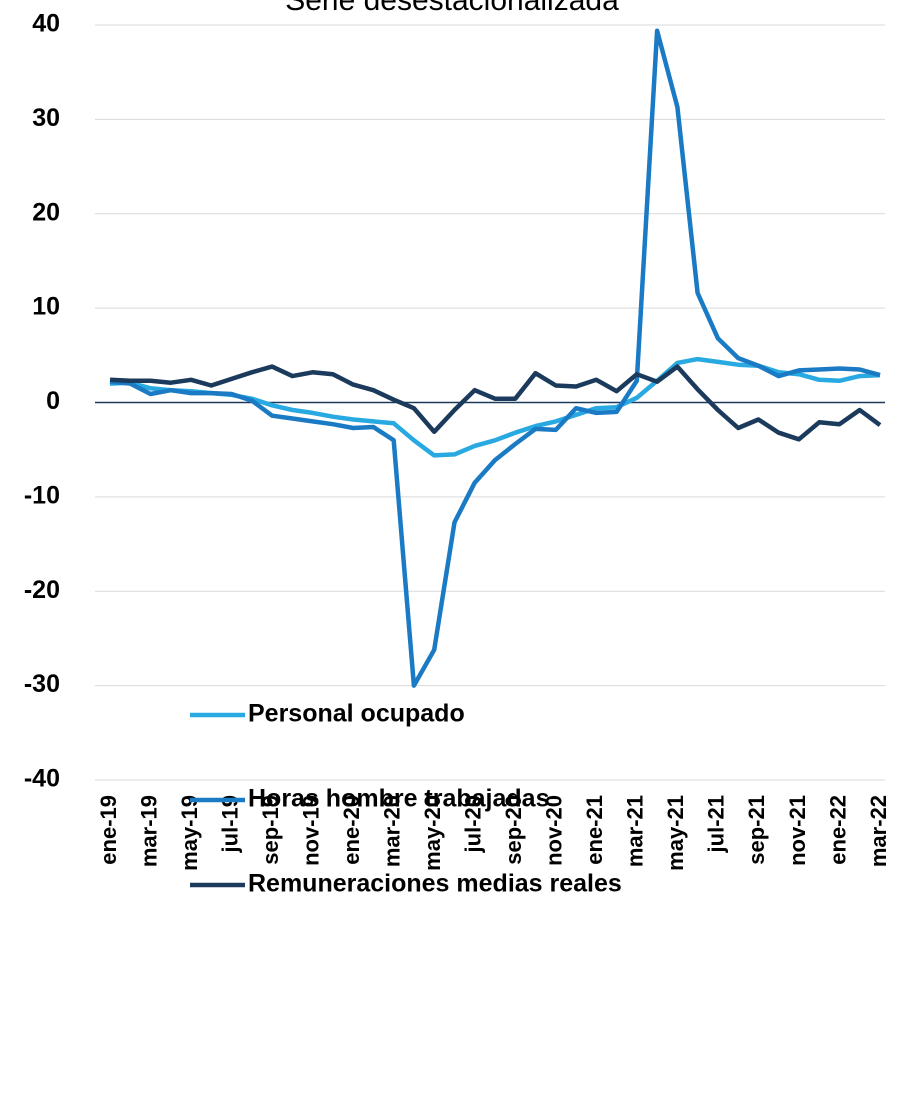 This screenshot has height=1095, width=897. I want to click on x-tick-label: jul-21, so click(716, 824).